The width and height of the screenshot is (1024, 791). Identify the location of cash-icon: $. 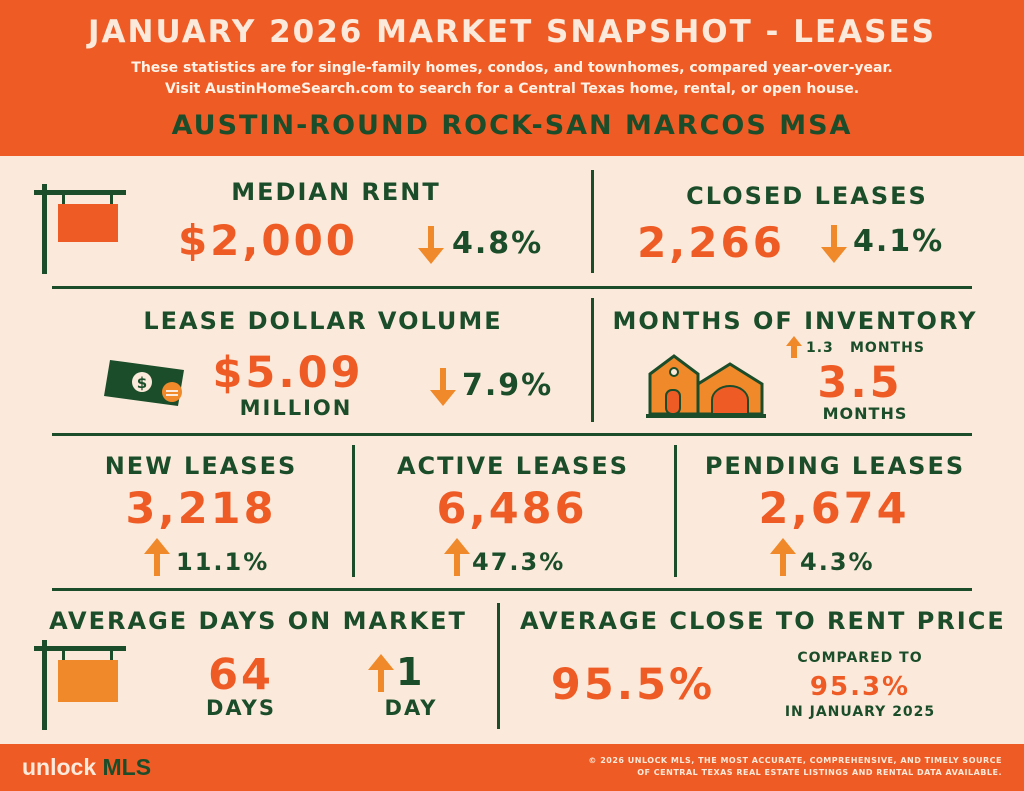
(144, 383).